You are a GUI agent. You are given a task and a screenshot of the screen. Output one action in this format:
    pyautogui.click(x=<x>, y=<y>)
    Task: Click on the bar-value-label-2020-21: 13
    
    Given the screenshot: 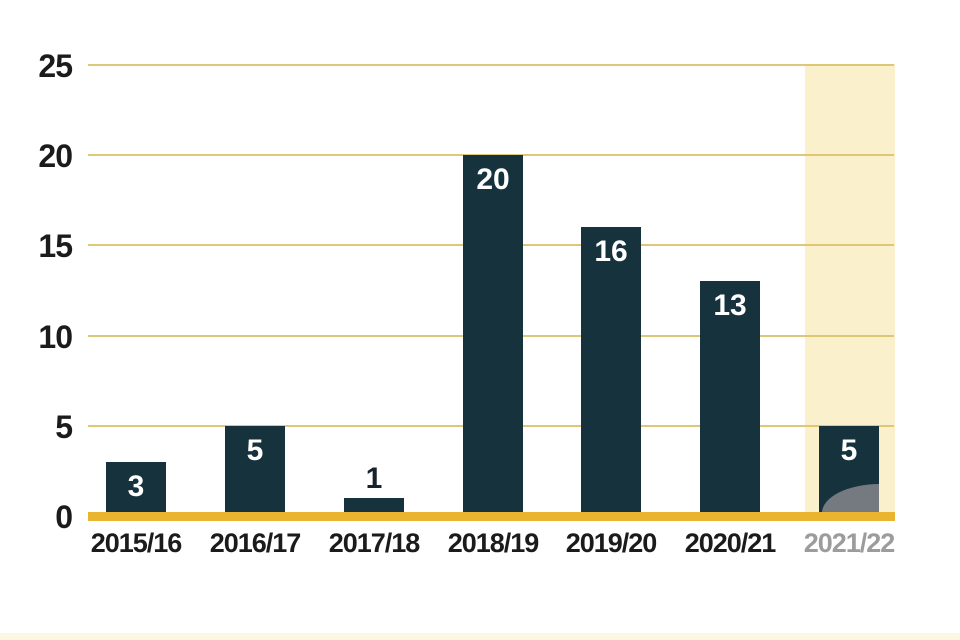 What is the action you would take?
    pyautogui.click(x=730, y=305)
    